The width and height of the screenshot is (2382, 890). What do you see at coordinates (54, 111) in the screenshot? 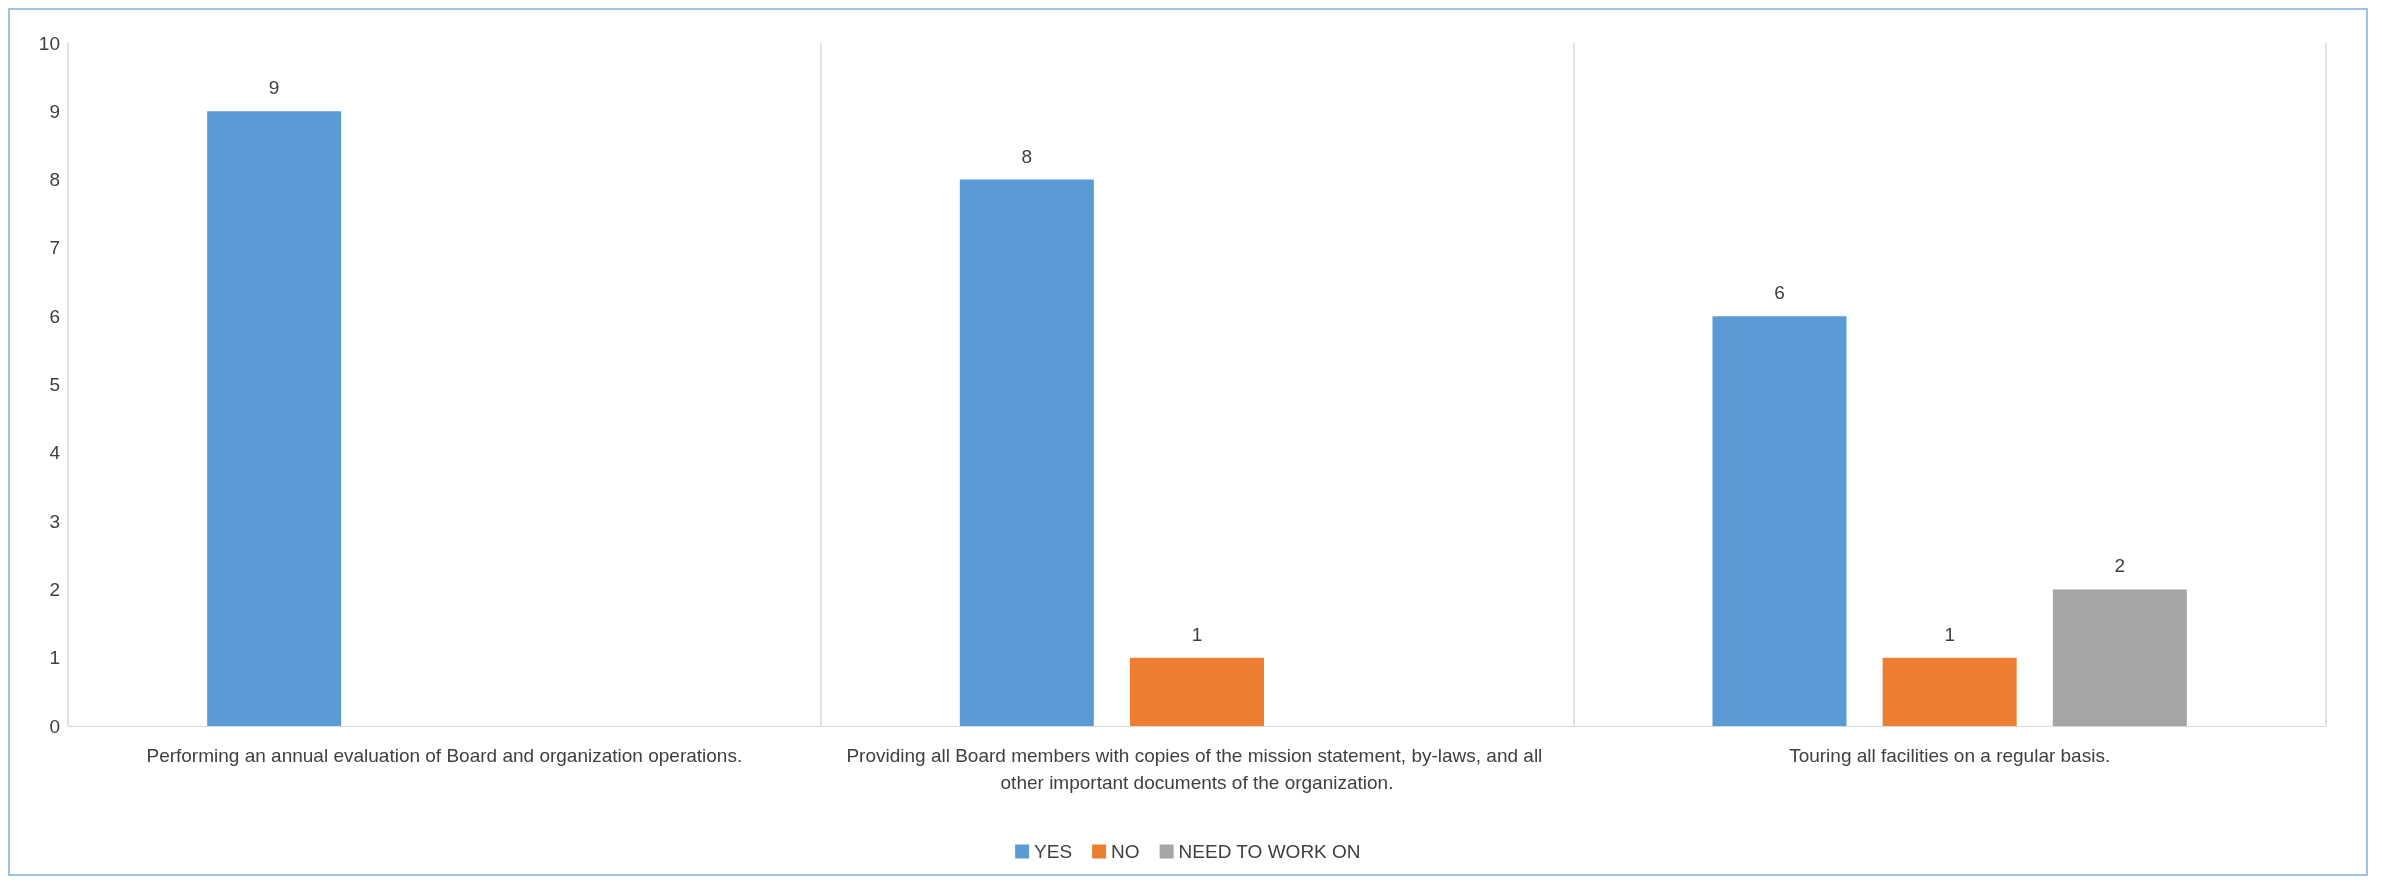
I see `y-tick-label: 9` at bounding box center [54, 111].